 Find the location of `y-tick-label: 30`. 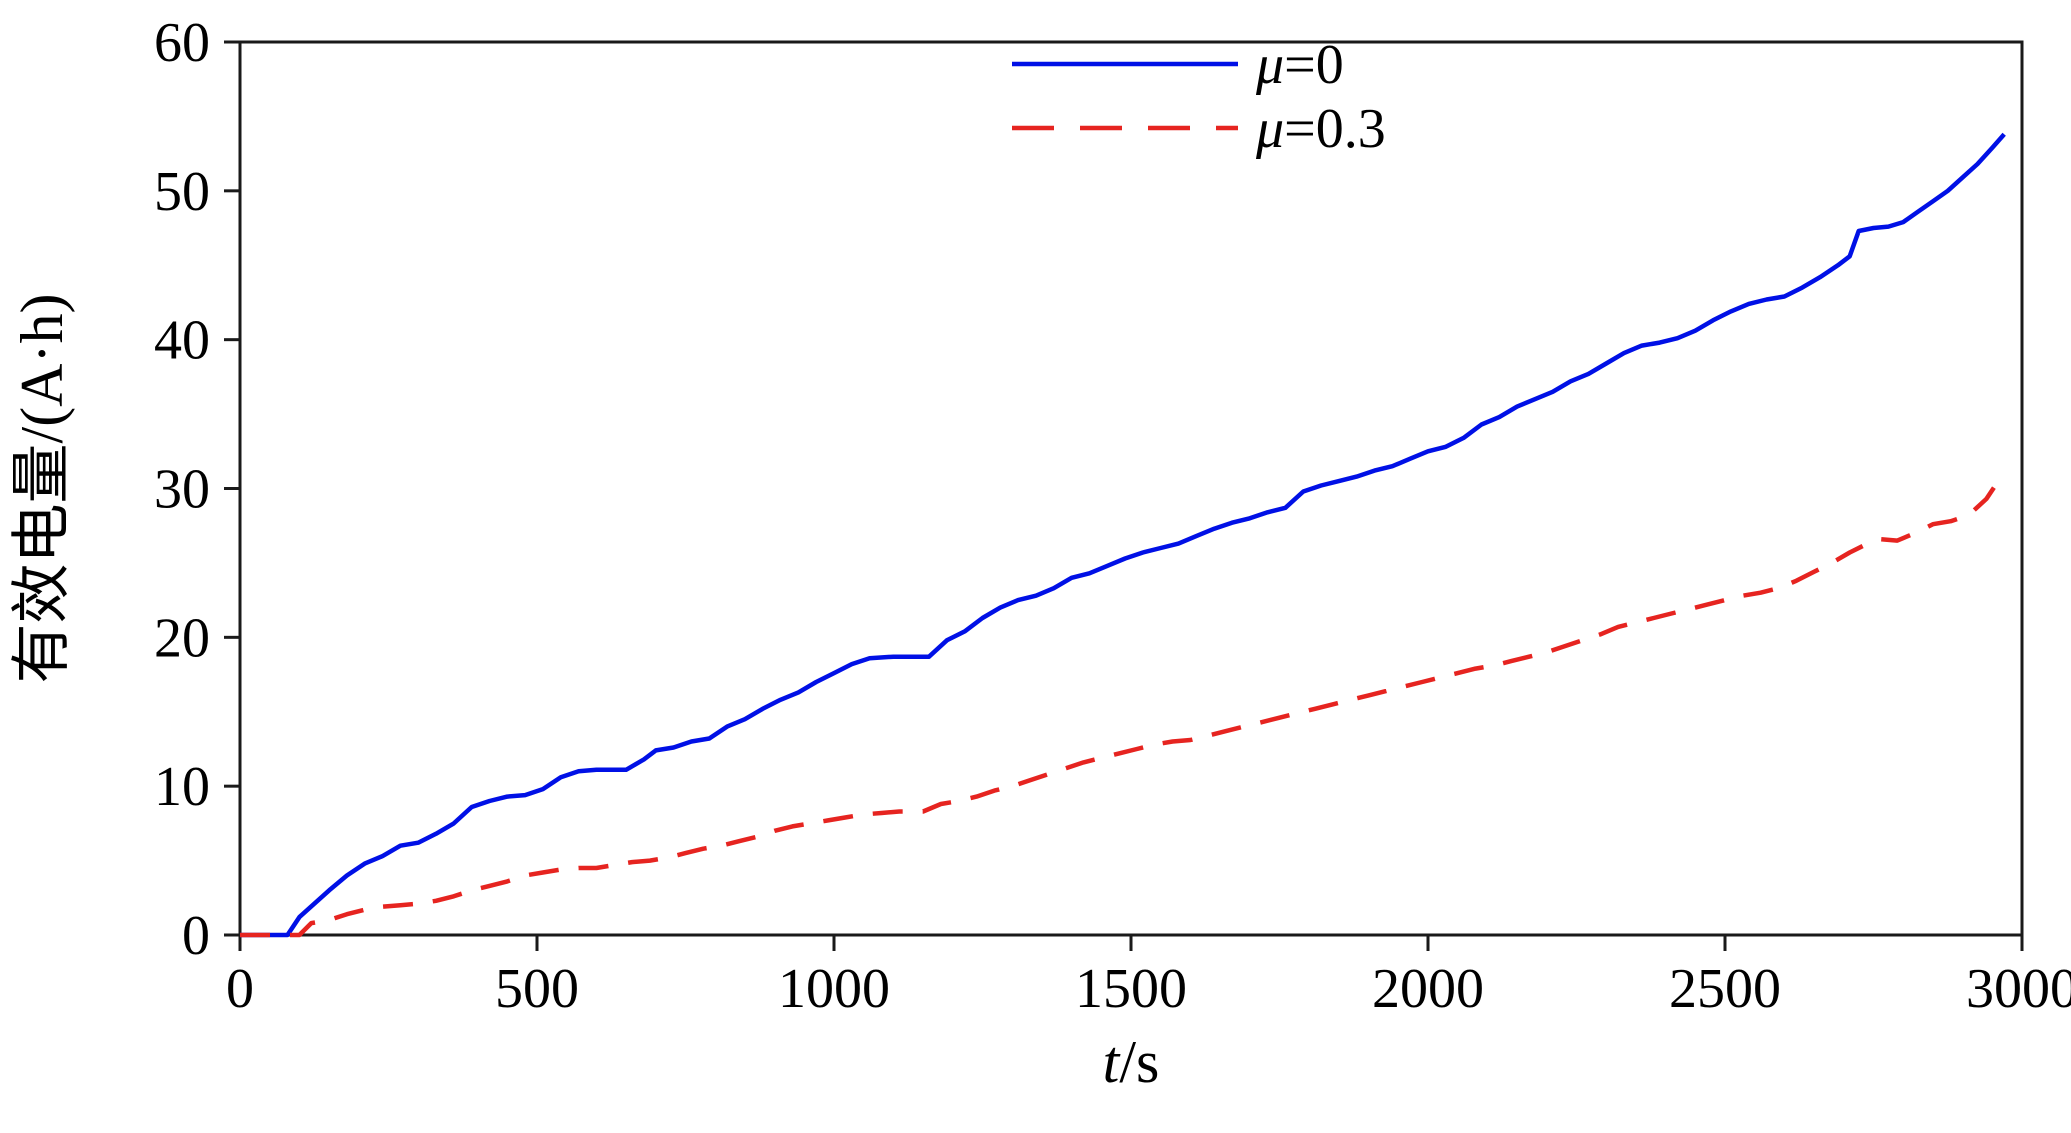

y-tick-label: 30 is located at coordinates (182, 490).